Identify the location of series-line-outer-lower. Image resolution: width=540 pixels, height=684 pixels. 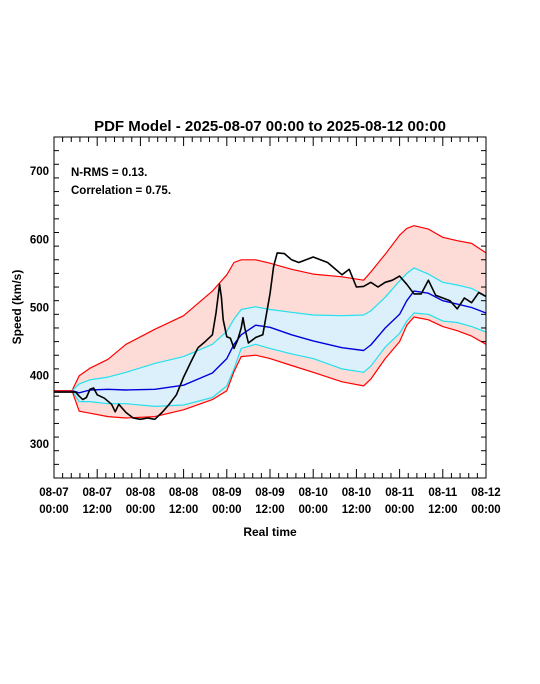
(270, 367).